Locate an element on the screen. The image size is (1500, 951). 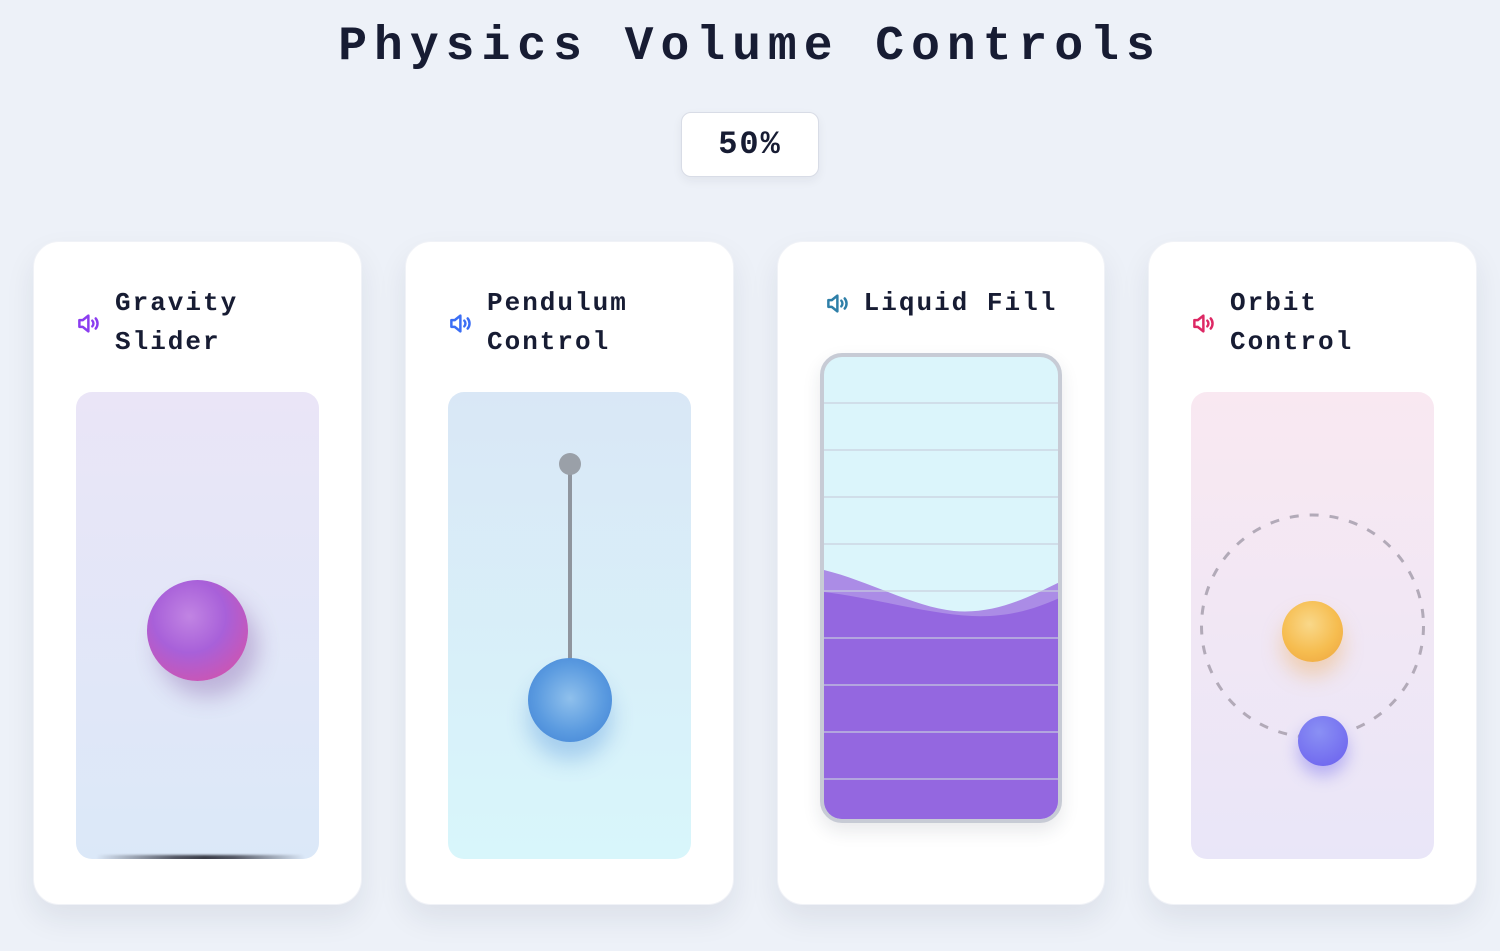
liquid-waves is located at coordinates (941, 694).